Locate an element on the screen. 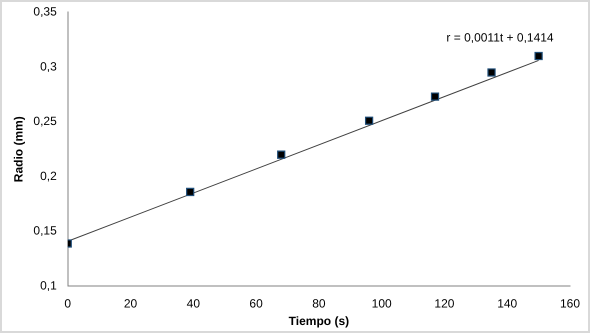 The width and height of the screenshot is (590, 333). x-tick-label: 60 is located at coordinates (256, 303).